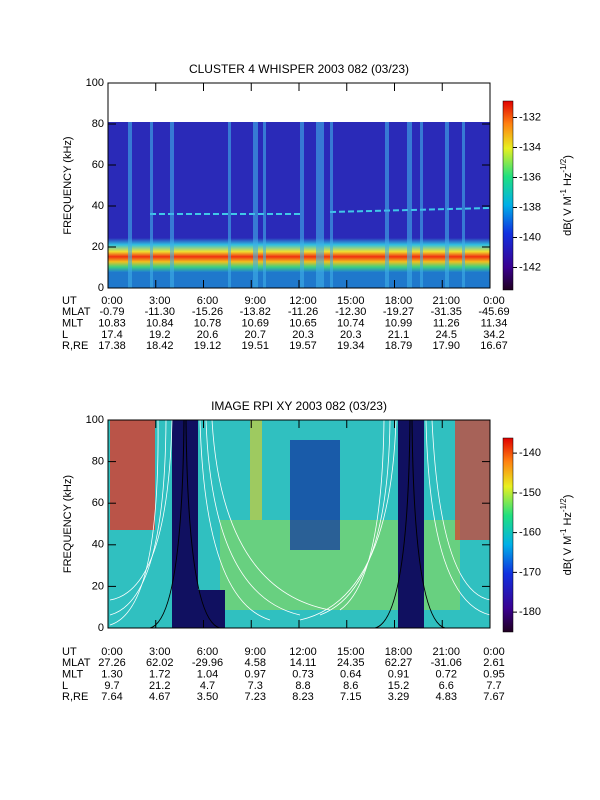  What do you see at coordinates (351, 652) in the screenshot?
I see `x-tick-label: 15:00` at bounding box center [351, 652].